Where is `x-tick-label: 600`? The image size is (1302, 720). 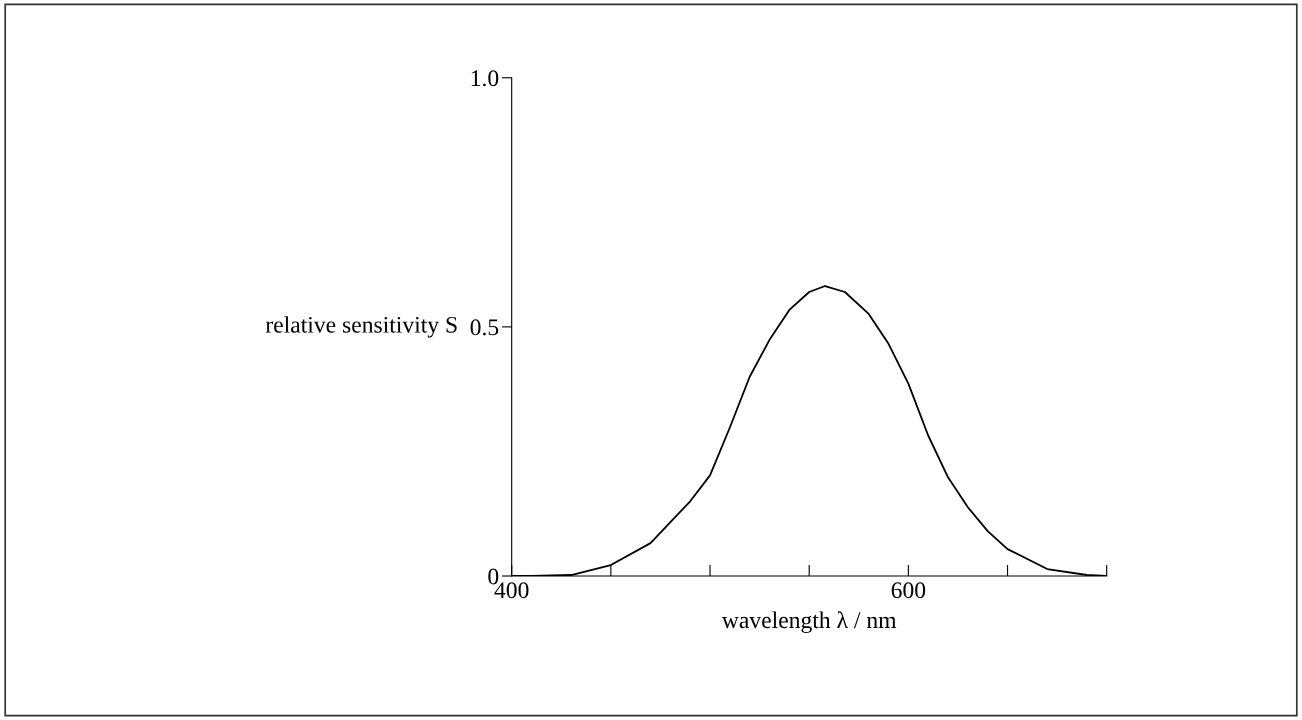
x-tick-label: 600 is located at coordinates (908, 590).